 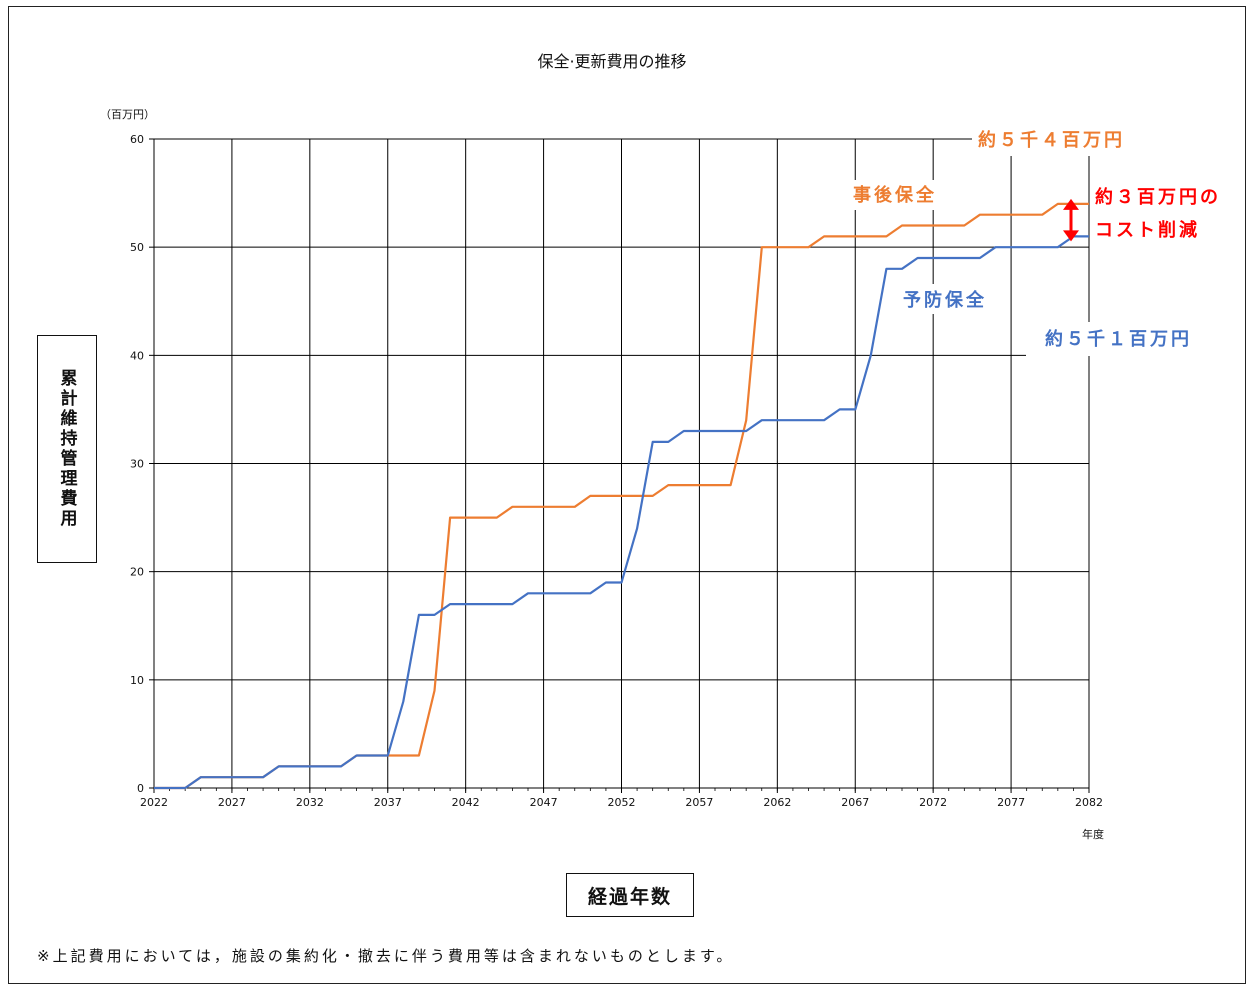 I want to click on pre-total-label-bg, so click(x=1130, y=339).